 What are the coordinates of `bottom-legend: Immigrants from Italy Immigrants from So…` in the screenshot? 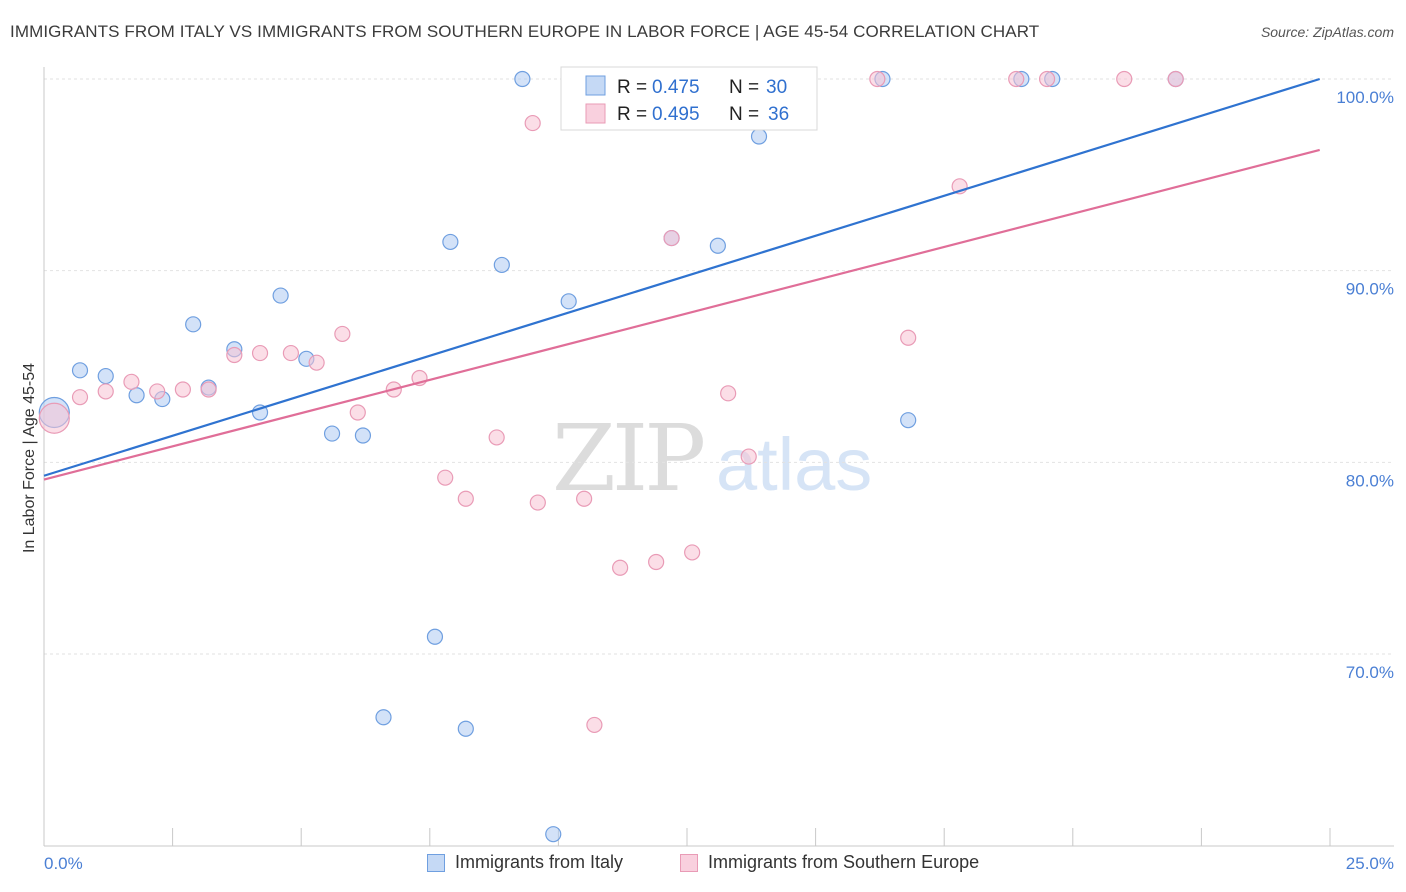 It's located at (703, 865).